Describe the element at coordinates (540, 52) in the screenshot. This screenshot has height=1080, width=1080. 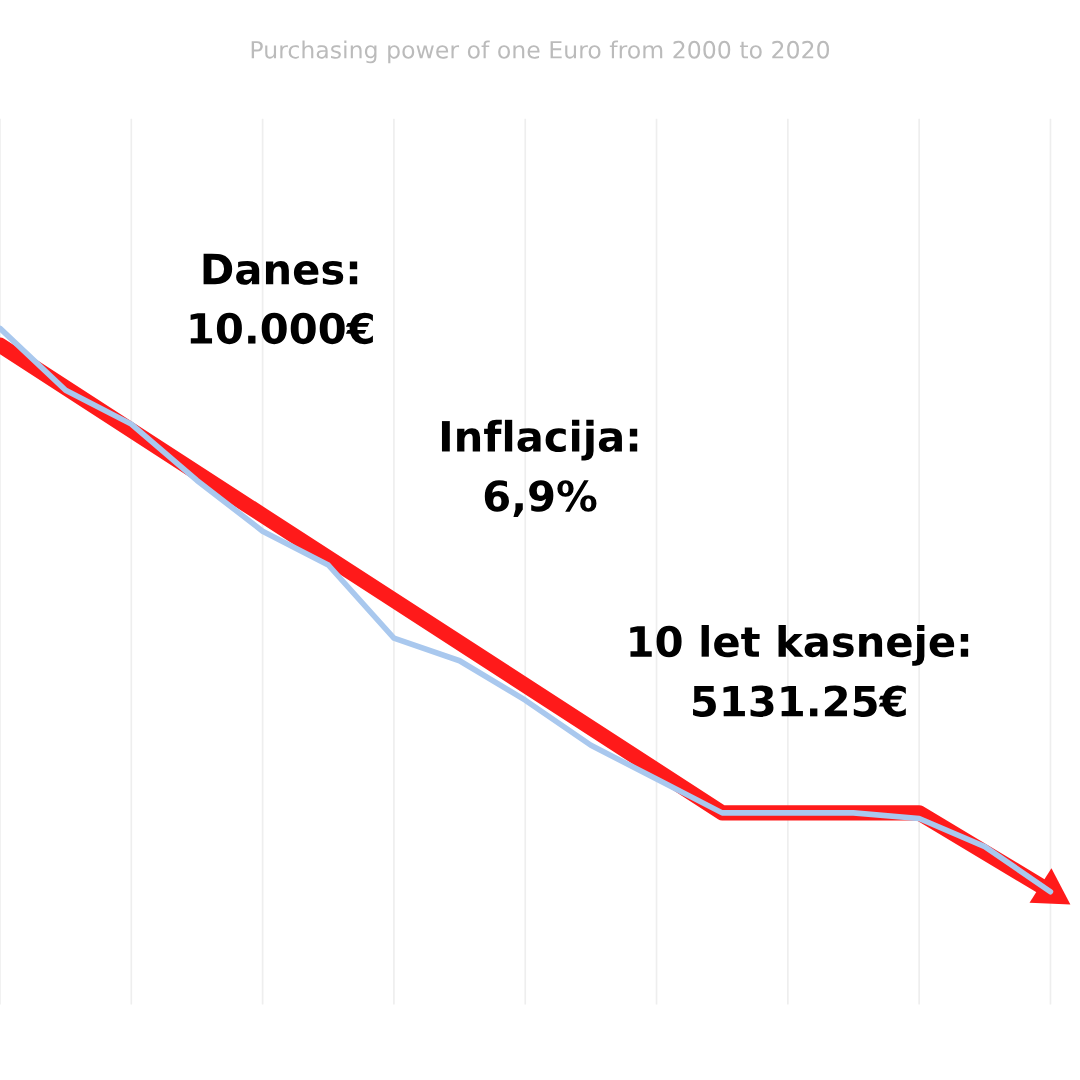
I see `chart-title: Purchasing power of one Euro from 2000 to 2020` at that location.